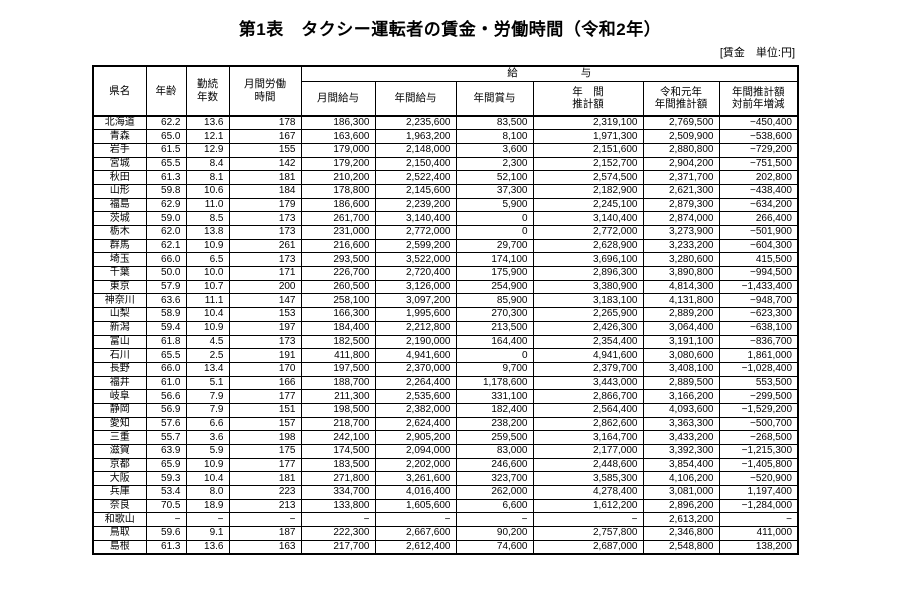  Describe the element at coordinates (758, 260) in the screenshot. I see `value-cell: 415,500` at that location.